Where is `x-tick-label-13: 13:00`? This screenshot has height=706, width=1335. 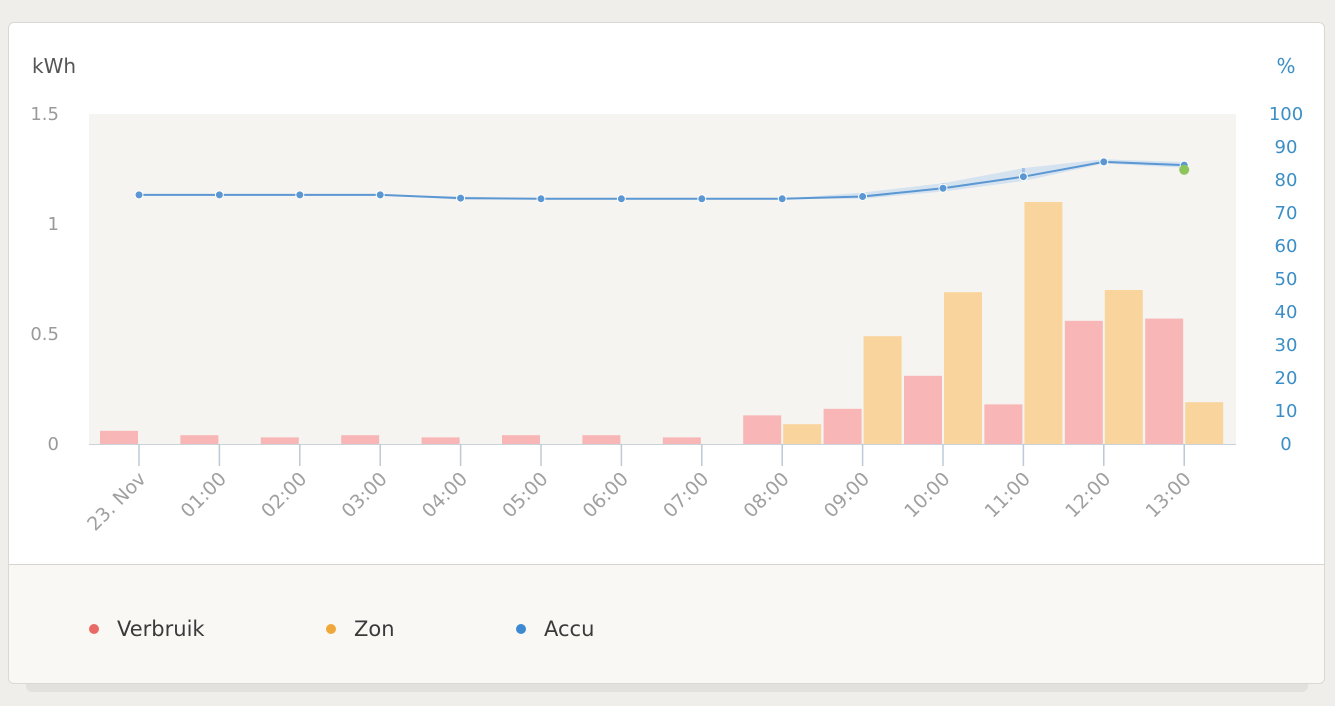 x-tick-label-13: 13:00 is located at coordinates (1168, 495).